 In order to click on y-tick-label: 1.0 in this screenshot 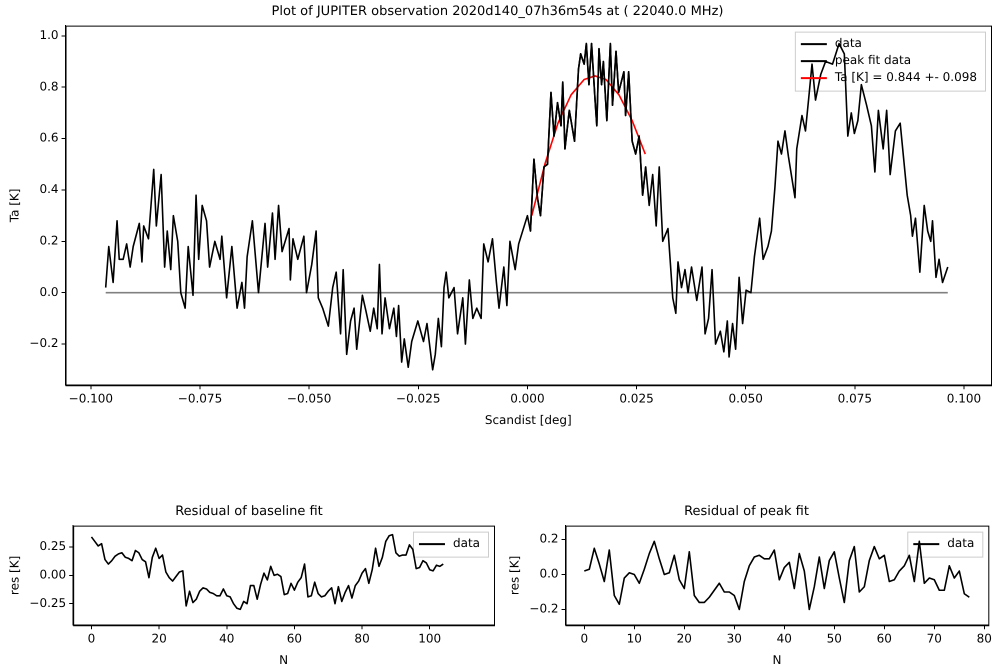, I will do `click(49, 35)`.